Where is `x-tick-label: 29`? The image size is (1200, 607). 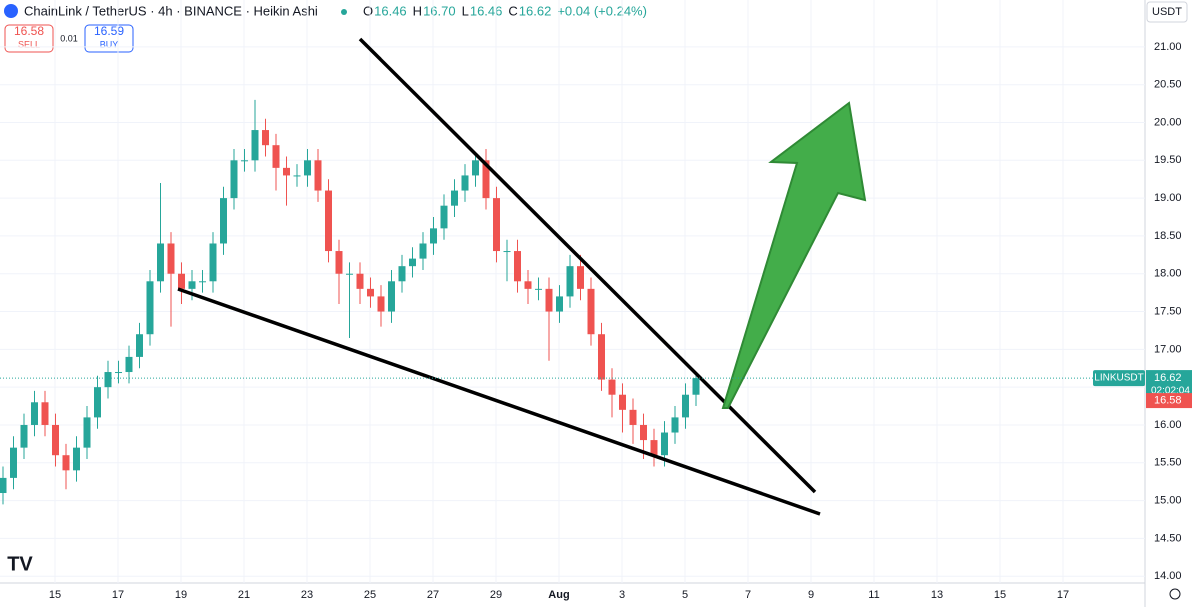
x-tick-label: 29 is located at coordinates (496, 595).